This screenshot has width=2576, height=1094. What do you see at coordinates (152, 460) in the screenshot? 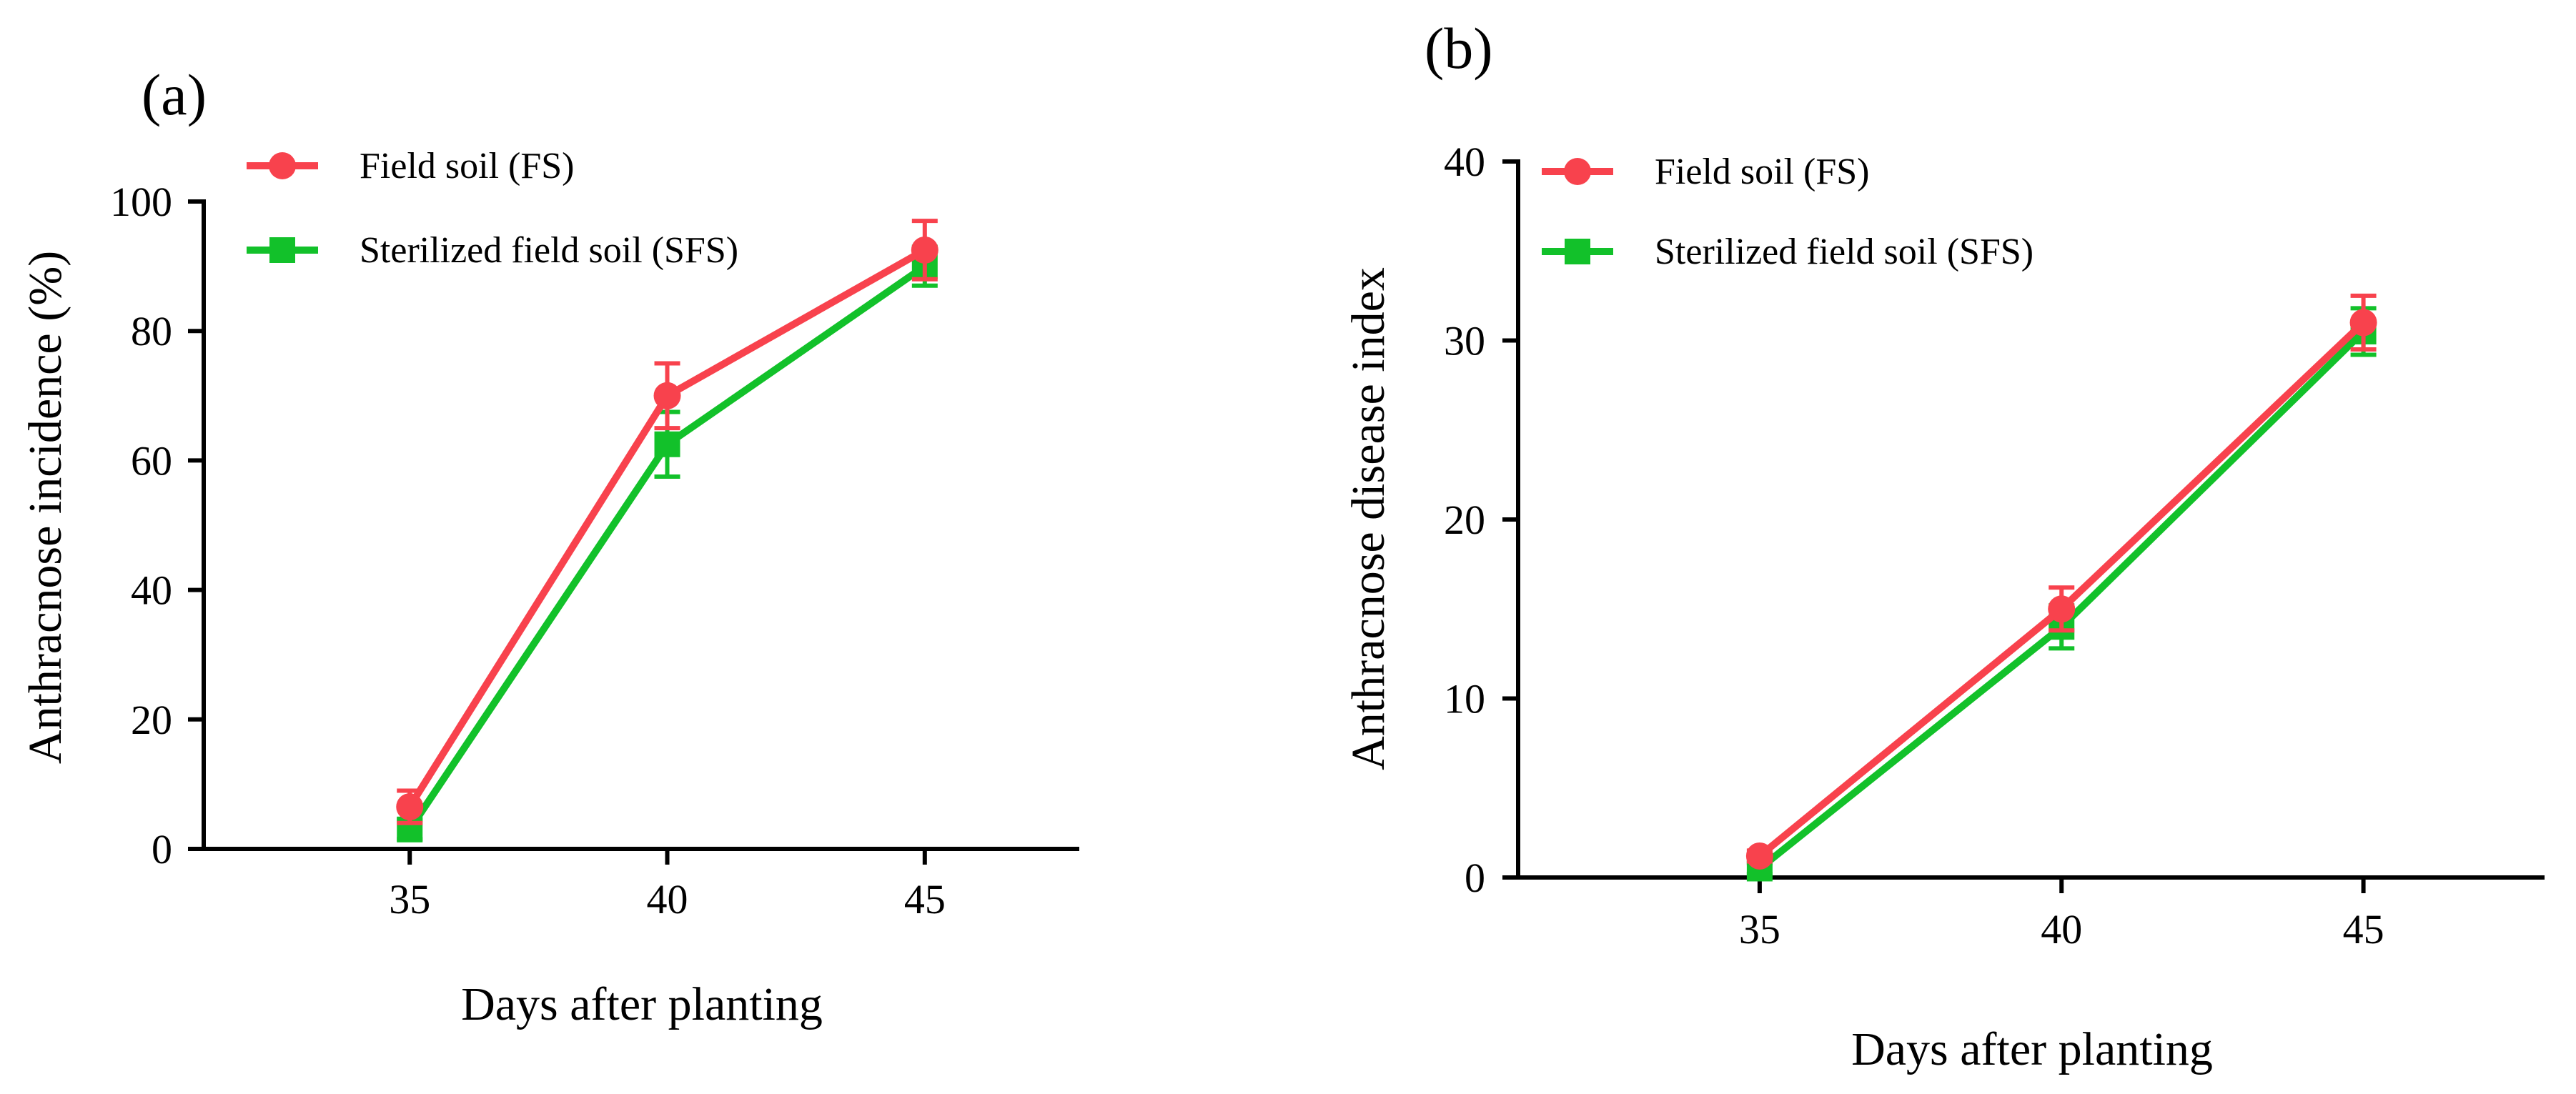
I see `panel-a-y-tick-label: 60` at bounding box center [152, 460].